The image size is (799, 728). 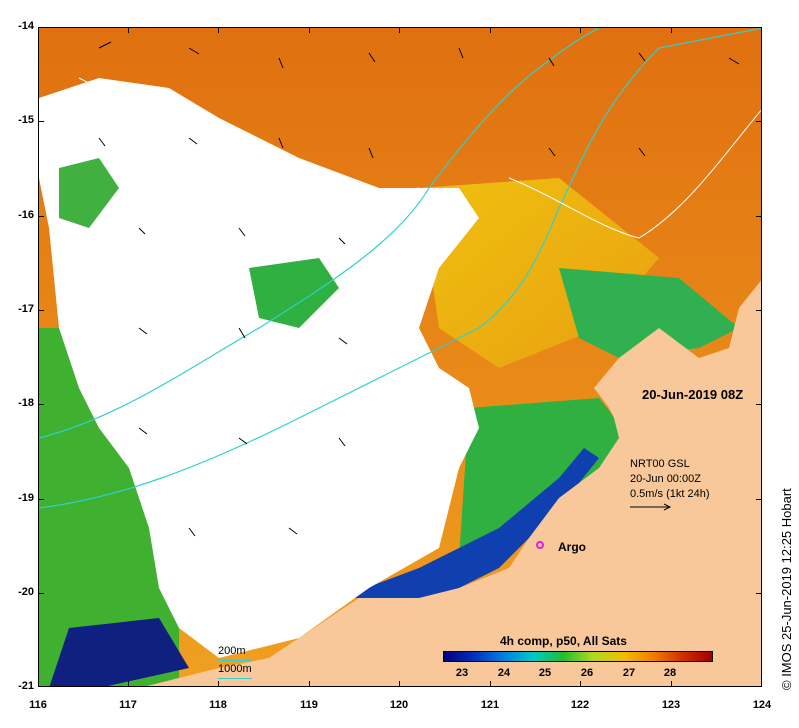 I want to click on lon-label: 123, so click(x=671, y=705).